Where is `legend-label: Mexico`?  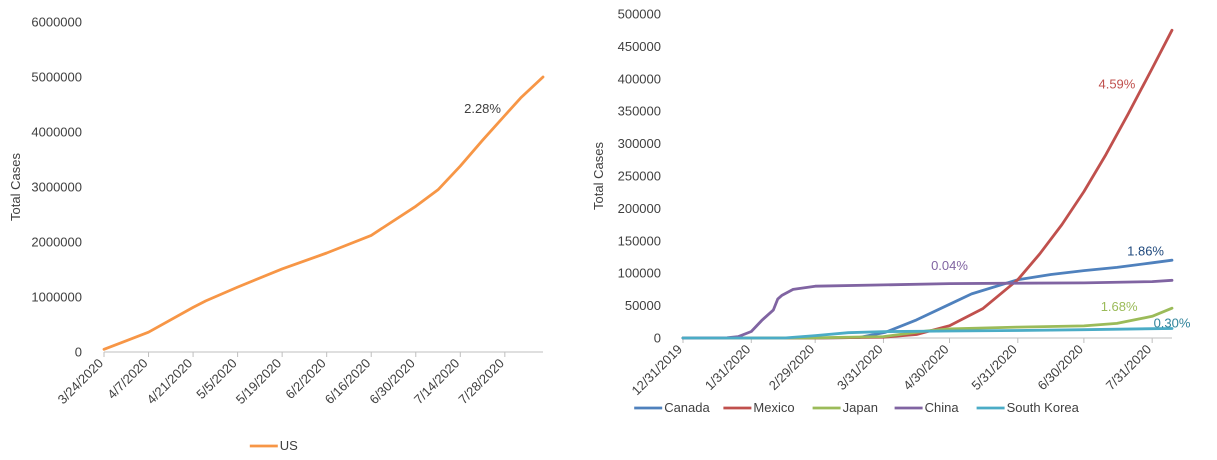 legend-label: Mexico is located at coordinates (773, 407).